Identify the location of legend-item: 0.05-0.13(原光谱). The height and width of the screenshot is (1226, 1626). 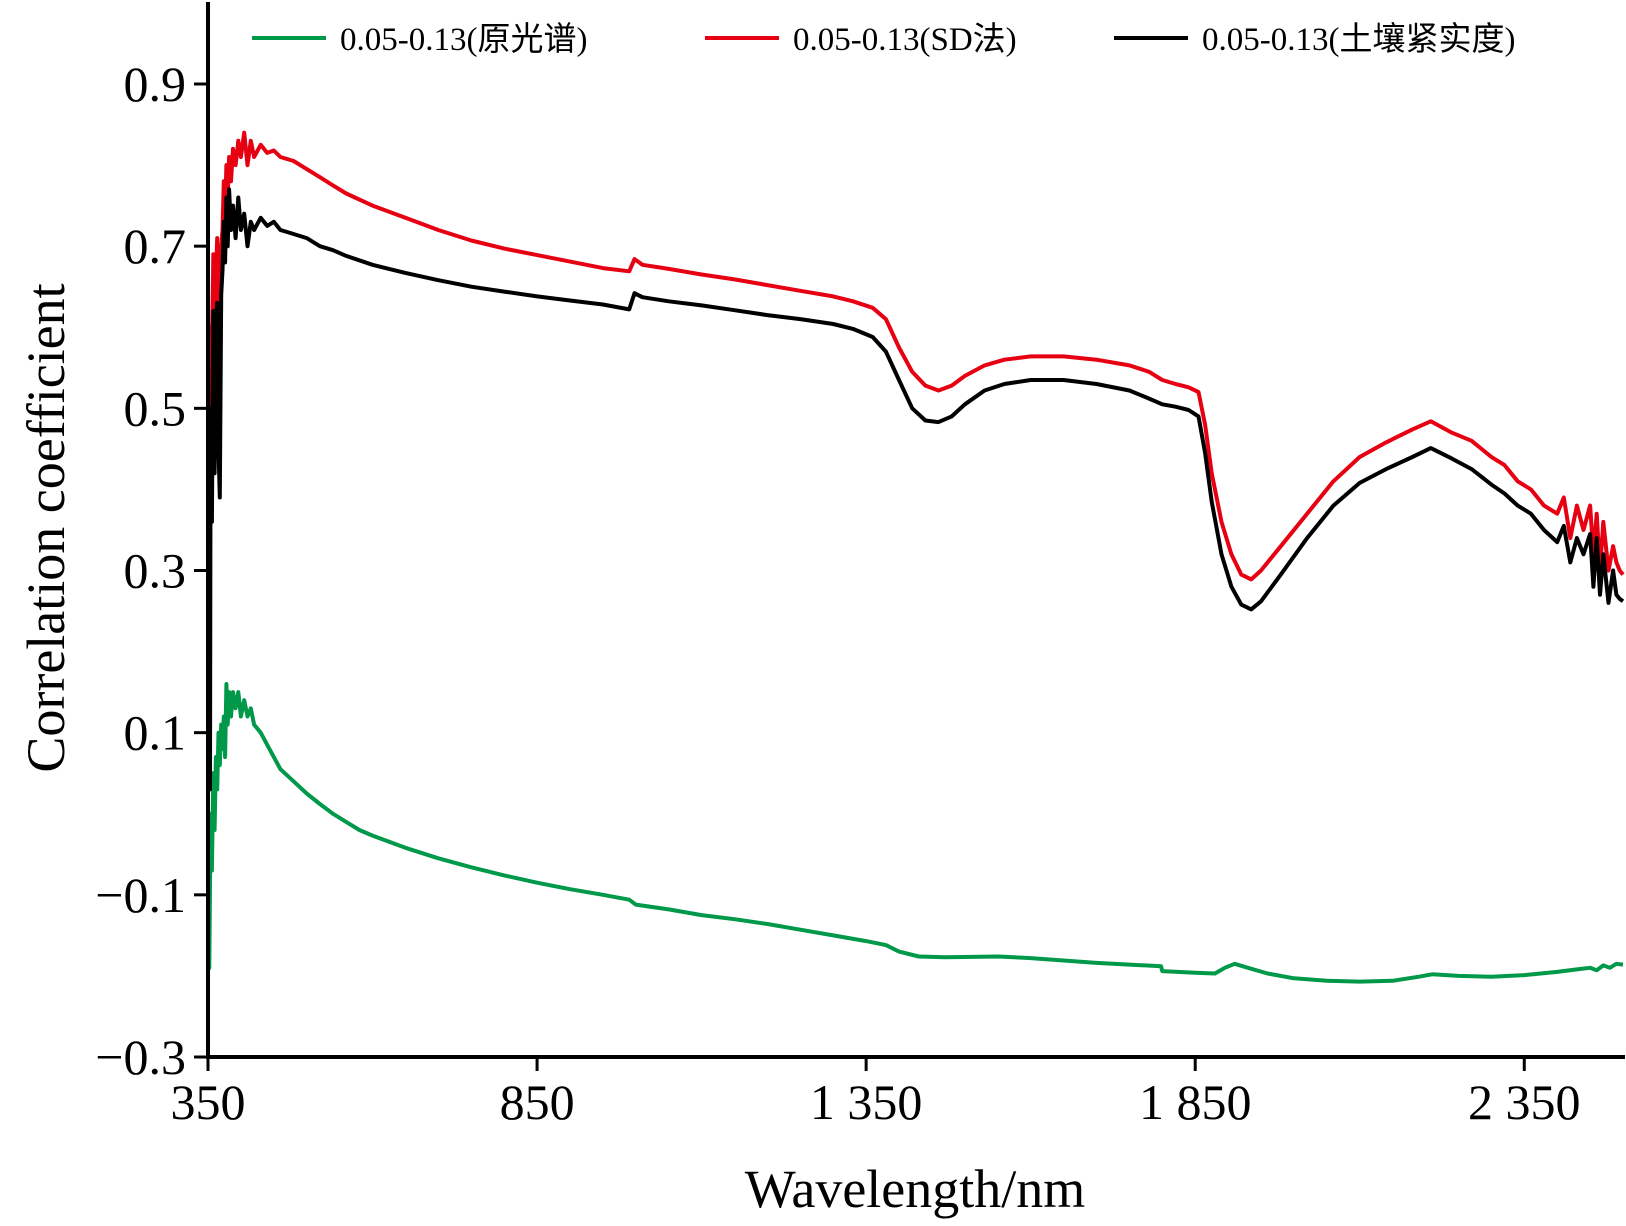
(419, 39).